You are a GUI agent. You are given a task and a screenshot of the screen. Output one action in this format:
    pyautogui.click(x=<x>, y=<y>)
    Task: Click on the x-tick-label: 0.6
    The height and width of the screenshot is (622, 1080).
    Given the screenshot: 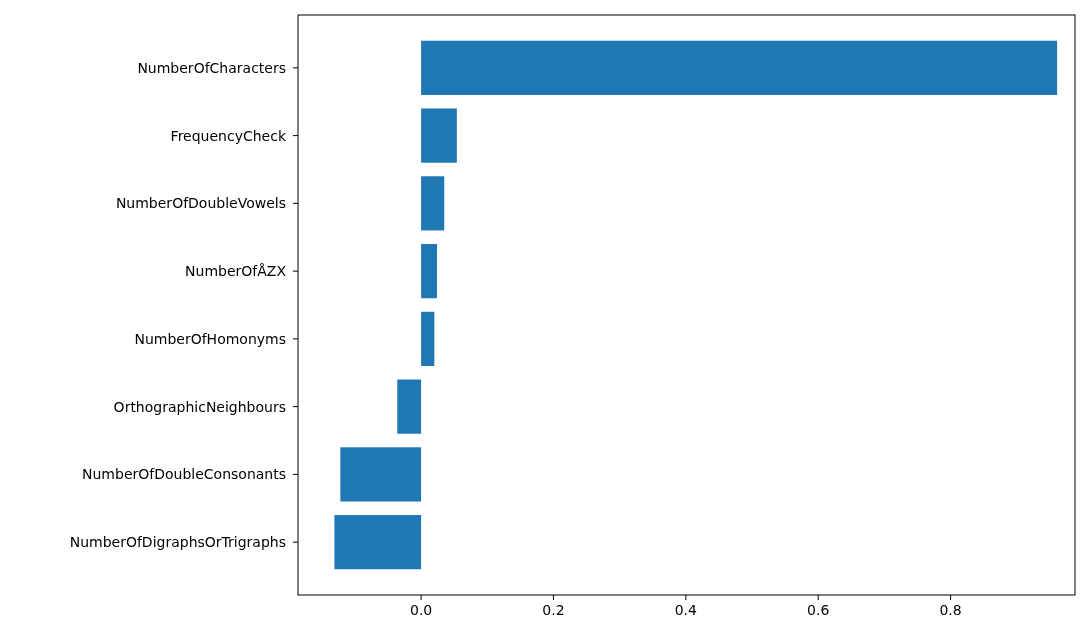 What is the action you would take?
    pyautogui.click(x=818, y=610)
    